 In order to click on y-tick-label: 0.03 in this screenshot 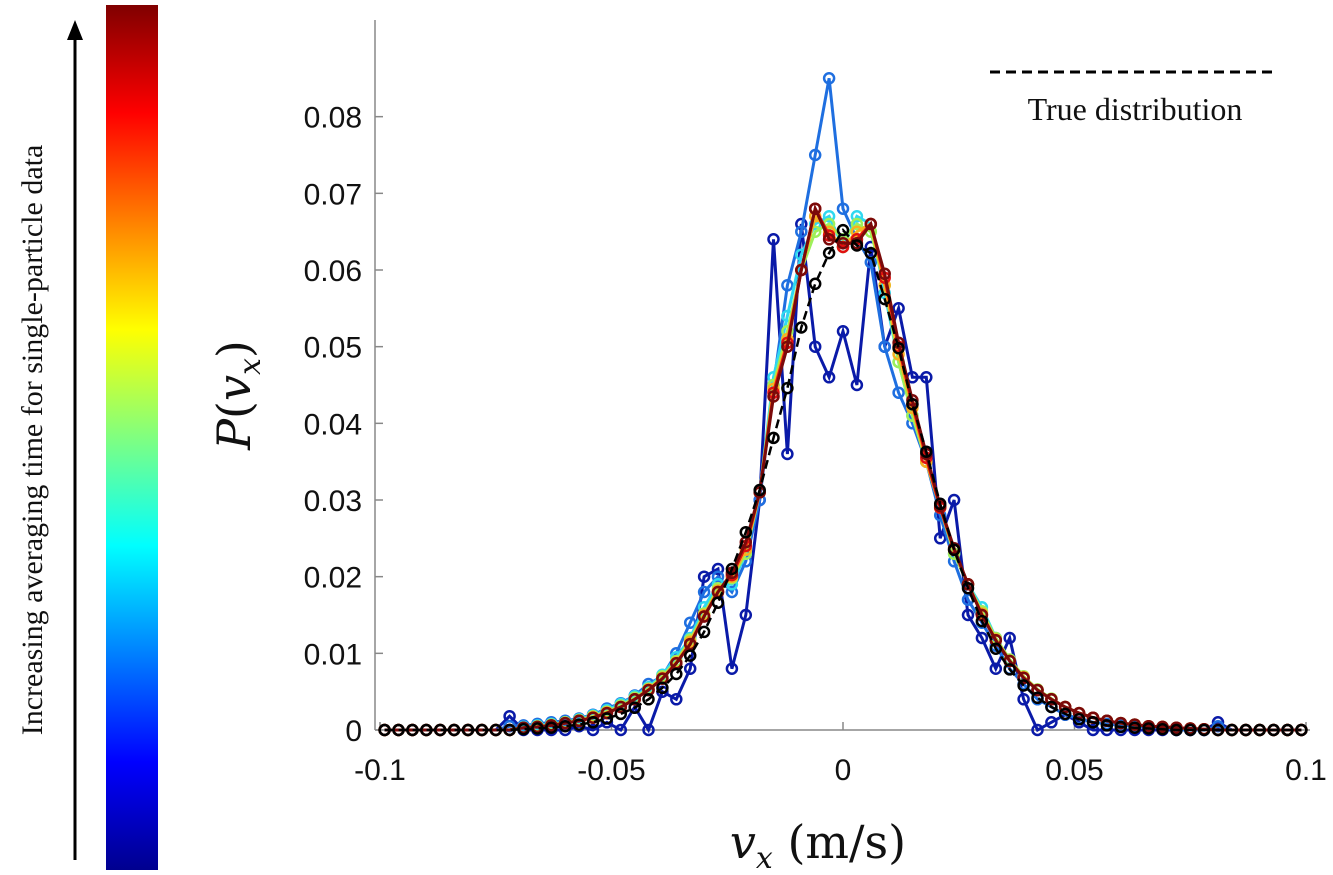, I will do `click(333, 501)`.